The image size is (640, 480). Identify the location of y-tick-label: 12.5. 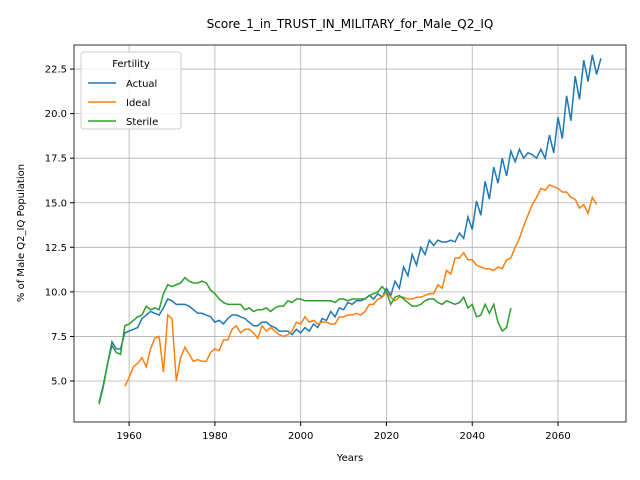
(56, 248).